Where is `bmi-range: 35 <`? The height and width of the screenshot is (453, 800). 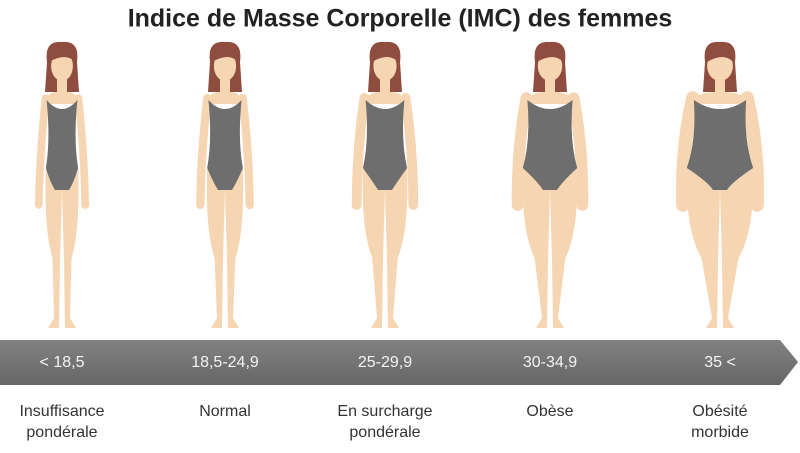
bmi-range: 35 < is located at coordinates (720, 362).